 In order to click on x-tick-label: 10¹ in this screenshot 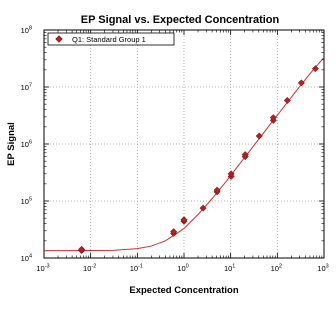, I will do `click(229, 269)`.